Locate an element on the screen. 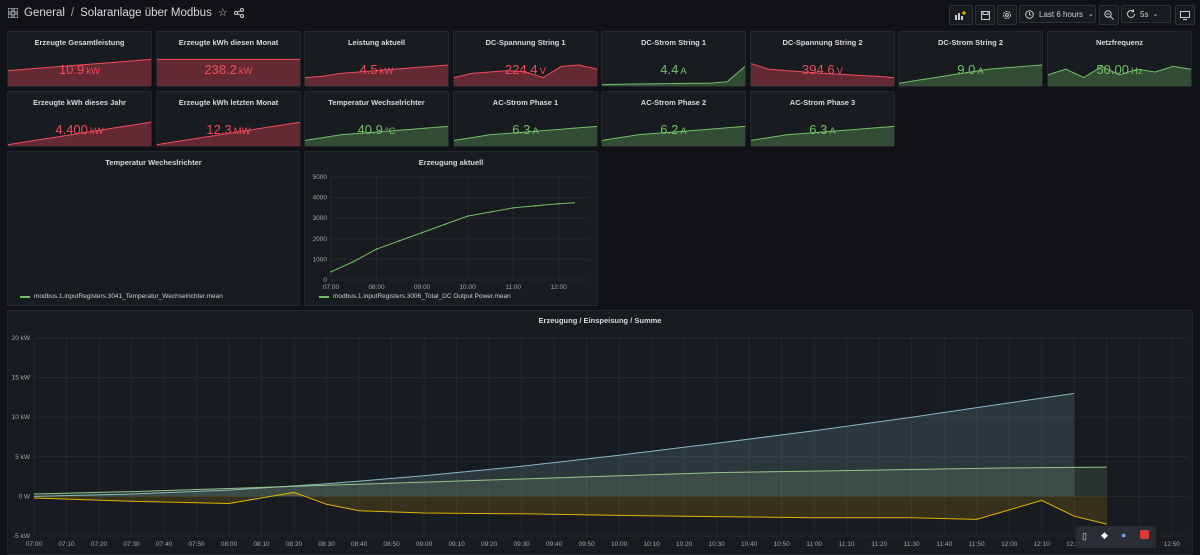 The width and height of the screenshot is (1200, 555). shield-icon: ◆ is located at coordinates (1104, 535).